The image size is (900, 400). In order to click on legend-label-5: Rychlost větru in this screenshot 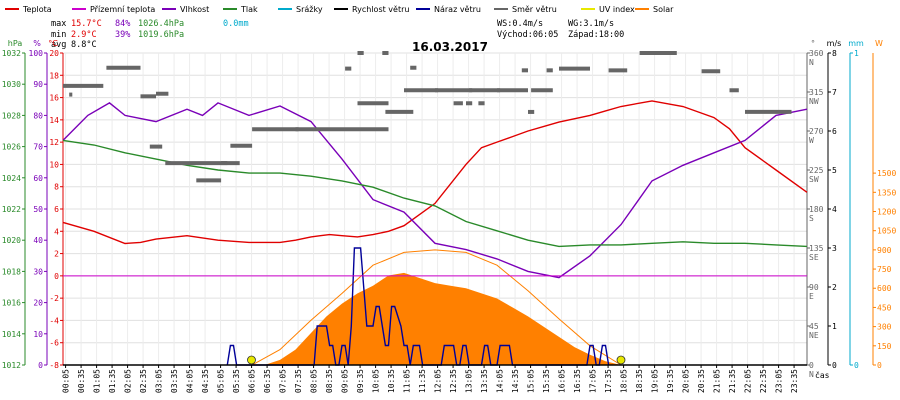, I will do `click(380, 9)`.